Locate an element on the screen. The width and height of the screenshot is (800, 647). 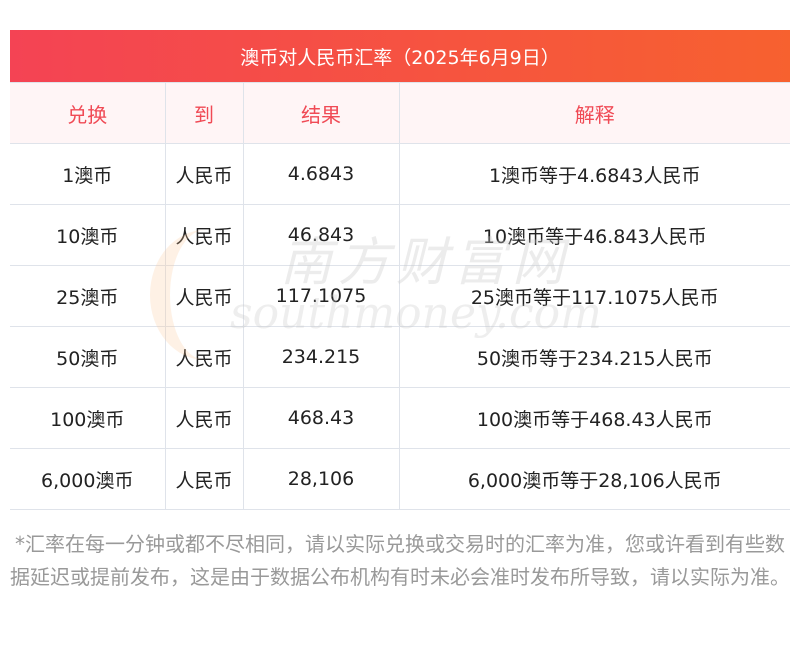
cell-result: 46.843 is located at coordinates (321, 235).